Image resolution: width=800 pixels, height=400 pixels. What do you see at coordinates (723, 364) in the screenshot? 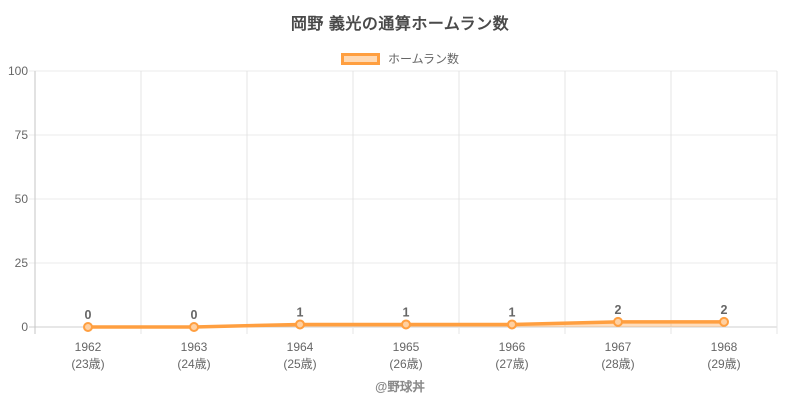
I see `x-tick-age: (29歳)` at bounding box center [723, 364].